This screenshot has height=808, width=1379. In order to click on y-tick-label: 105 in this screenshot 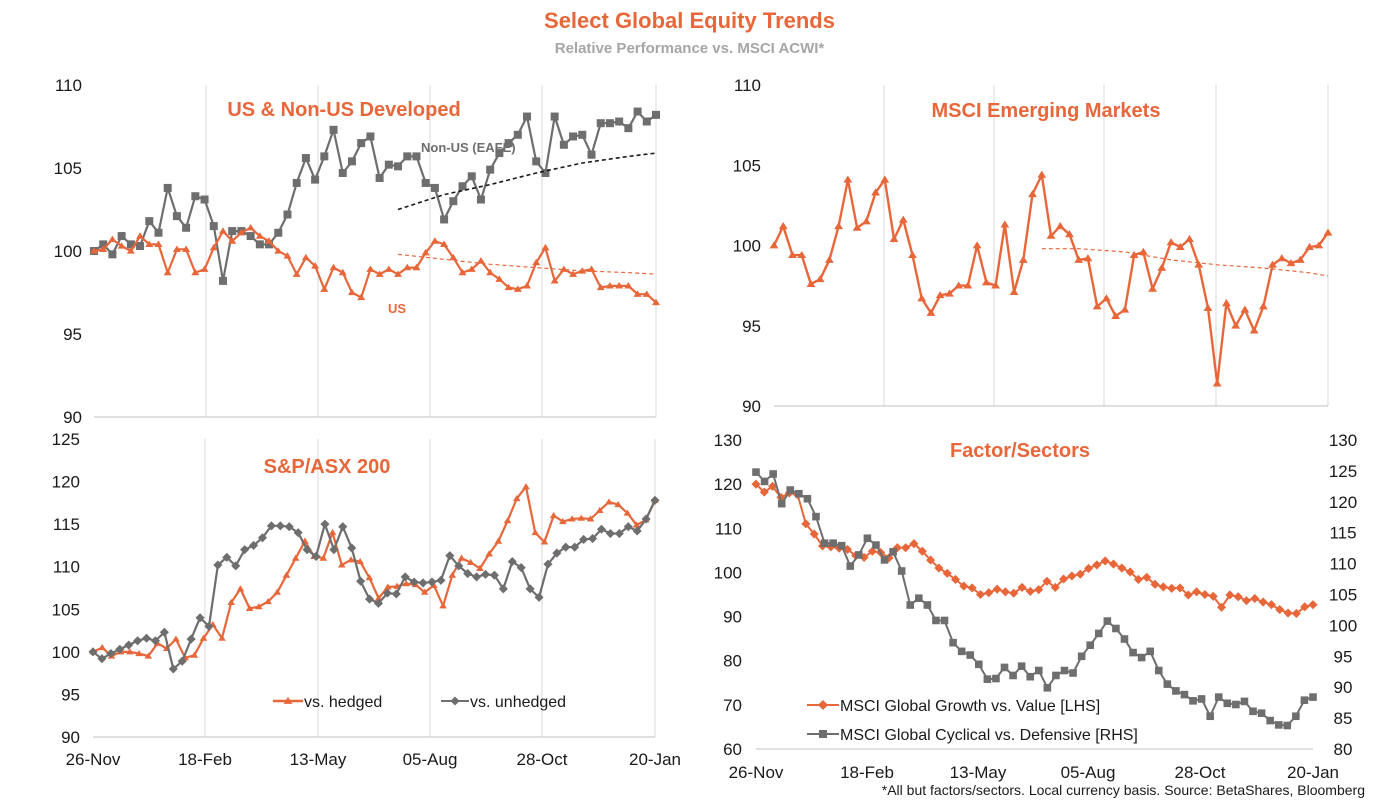, I will do `click(66, 609)`.